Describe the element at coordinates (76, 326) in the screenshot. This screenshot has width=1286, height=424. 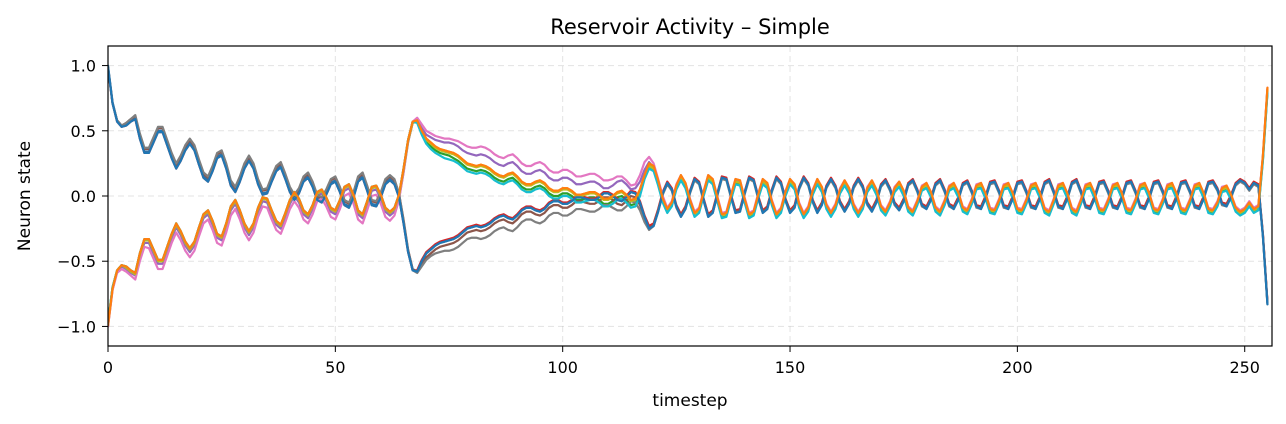
I see `y-tick-label: −1.0` at that location.